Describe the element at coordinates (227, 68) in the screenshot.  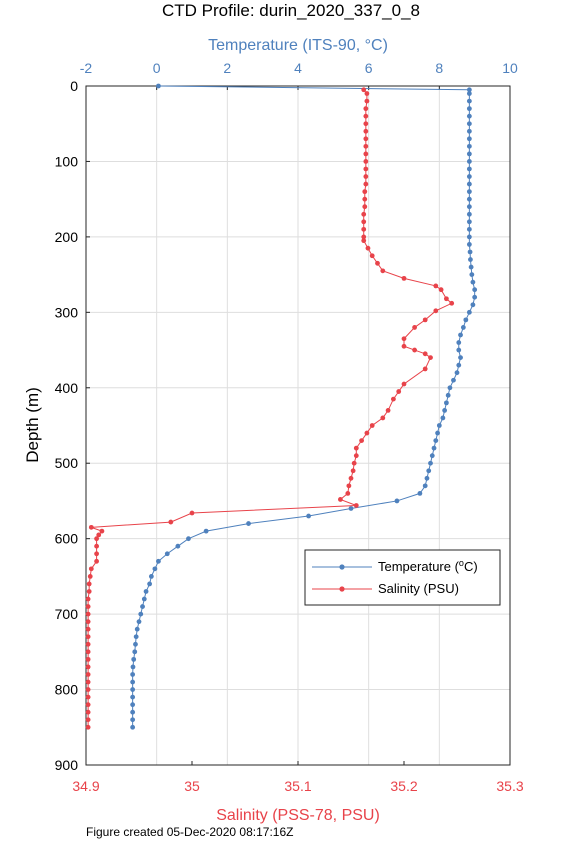
I see `top-tick-label: 2` at that location.